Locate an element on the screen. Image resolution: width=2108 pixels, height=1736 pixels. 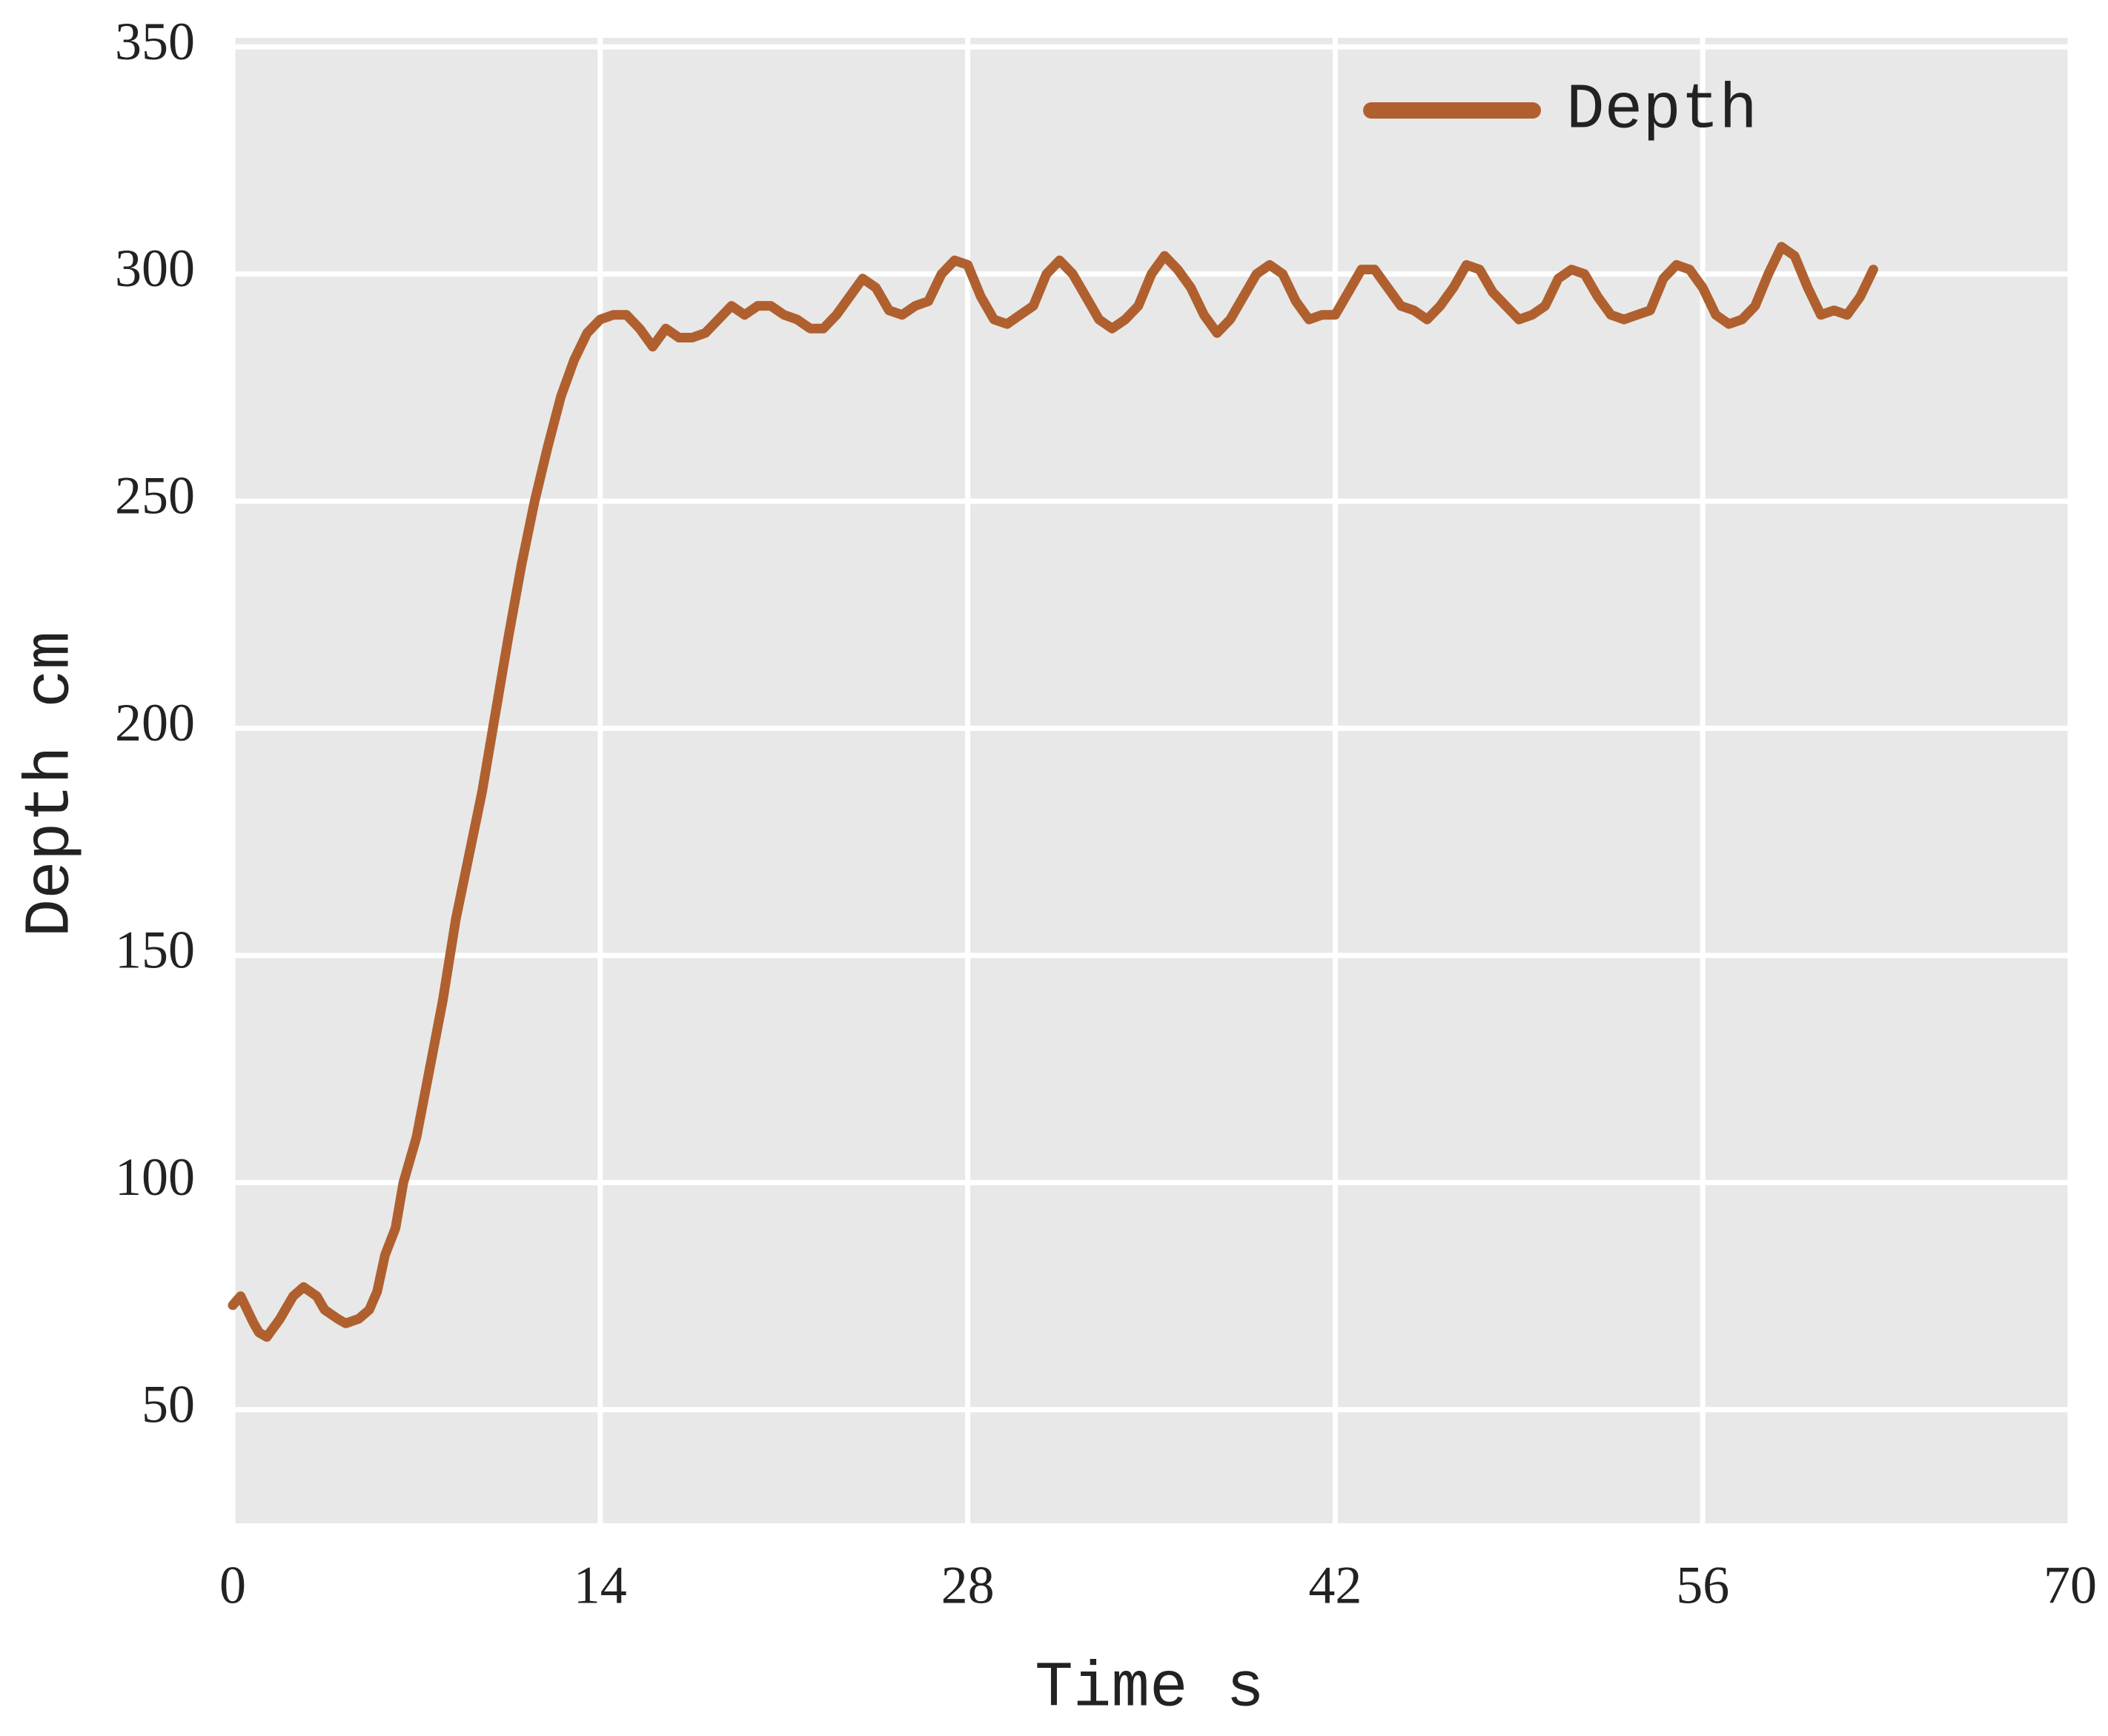
y-tick-label: 350 is located at coordinates (155, 42).